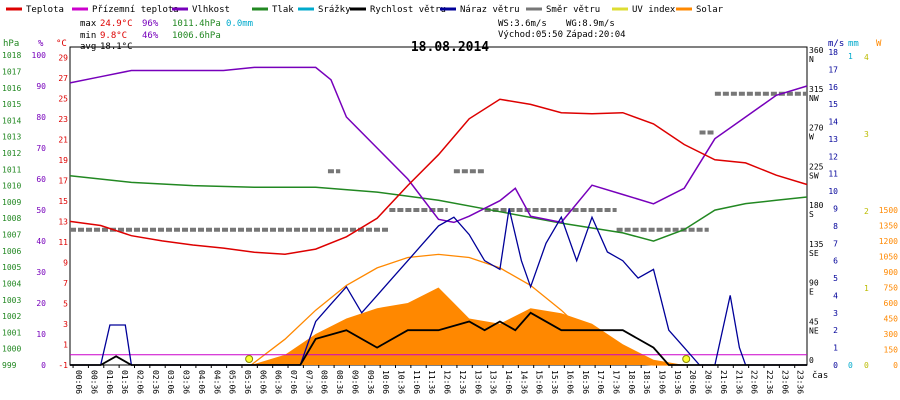 The height and width of the screenshot is (400, 900). Describe the element at coordinates (784, 382) in the screenshot. I see `x-tick-label: 23:06` at that location.